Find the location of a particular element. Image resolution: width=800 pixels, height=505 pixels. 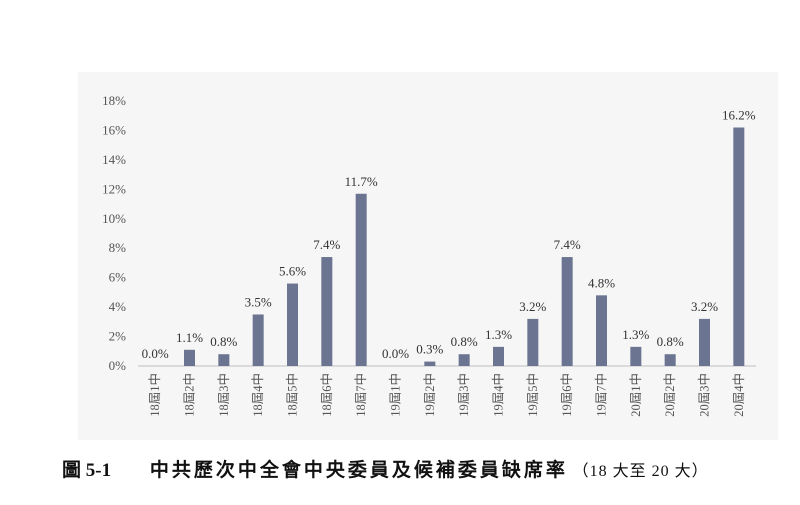

data-label: 11.7% is located at coordinates (361, 181).